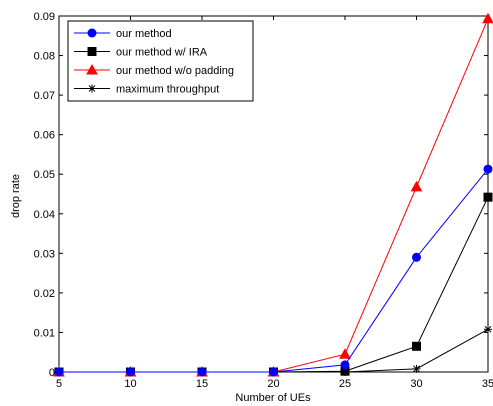  I want to click on x-tick-label: 20, so click(273, 384).